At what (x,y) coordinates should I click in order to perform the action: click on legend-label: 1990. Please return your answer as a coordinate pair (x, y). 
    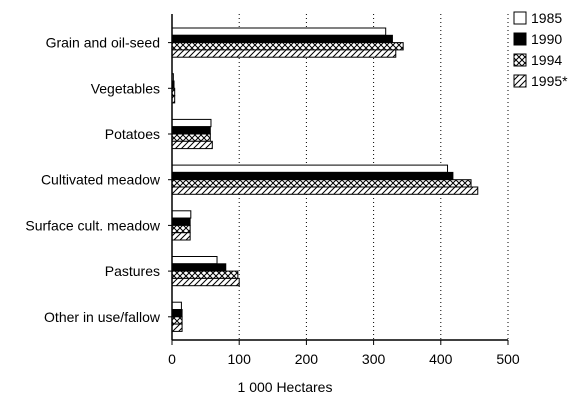
    Looking at the image, I should click on (546, 39).